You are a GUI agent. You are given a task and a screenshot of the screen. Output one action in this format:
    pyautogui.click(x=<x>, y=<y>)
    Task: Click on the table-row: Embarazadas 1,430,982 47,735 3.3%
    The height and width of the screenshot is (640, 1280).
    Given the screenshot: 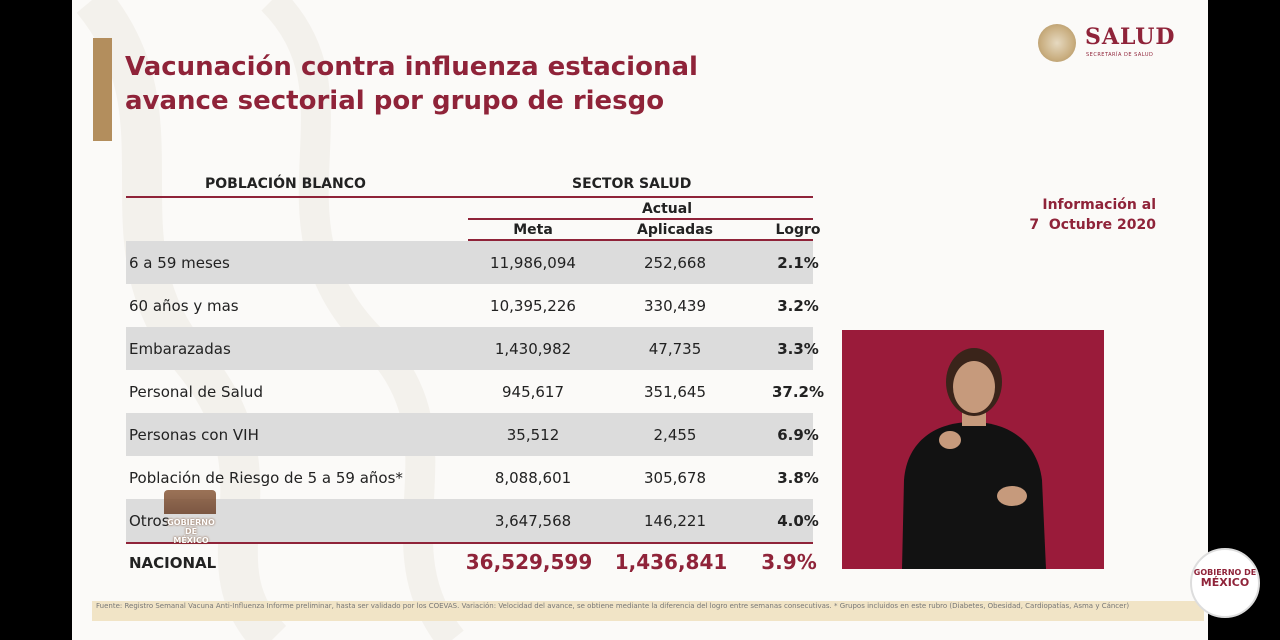 What is the action you would take?
    pyautogui.click(x=472, y=348)
    